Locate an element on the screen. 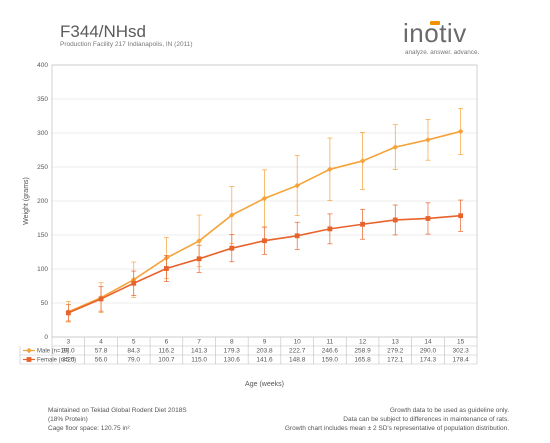 This screenshot has height=443, width=550. male-value-label: 57.8 is located at coordinates (101, 351).